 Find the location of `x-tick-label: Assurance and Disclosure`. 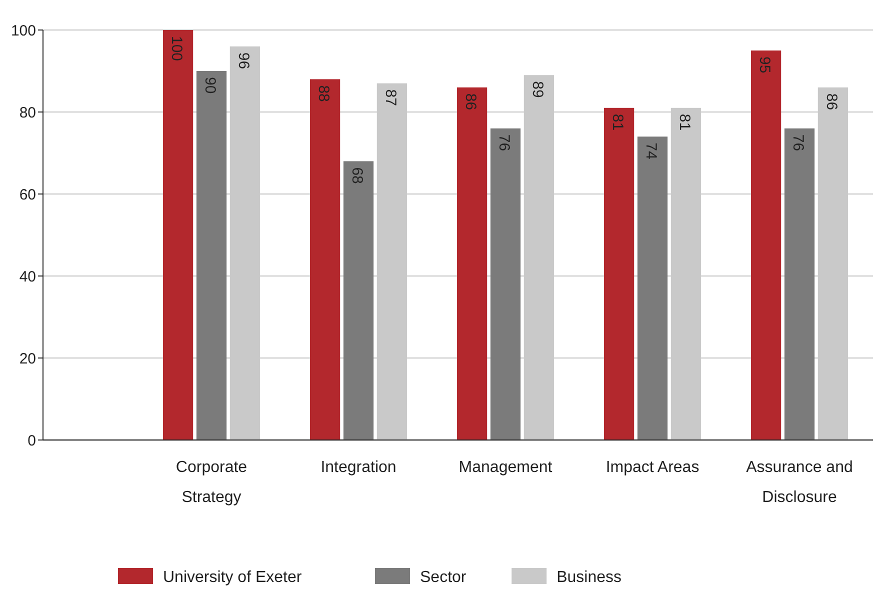

x-tick-label: Assurance and Disclosure is located at coordinates (799, 482).